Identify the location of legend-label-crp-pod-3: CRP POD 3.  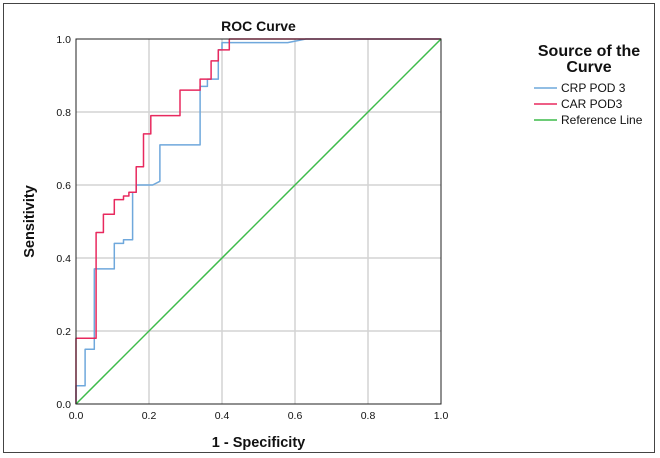
(593, 88).